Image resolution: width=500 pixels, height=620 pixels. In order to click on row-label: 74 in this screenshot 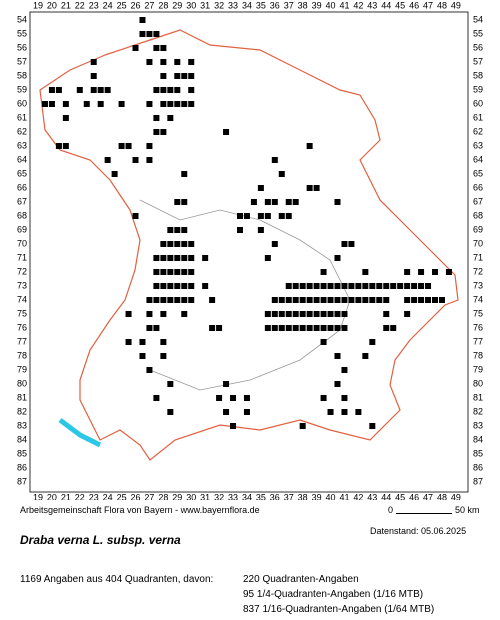, I will do `click(22, 299)`.